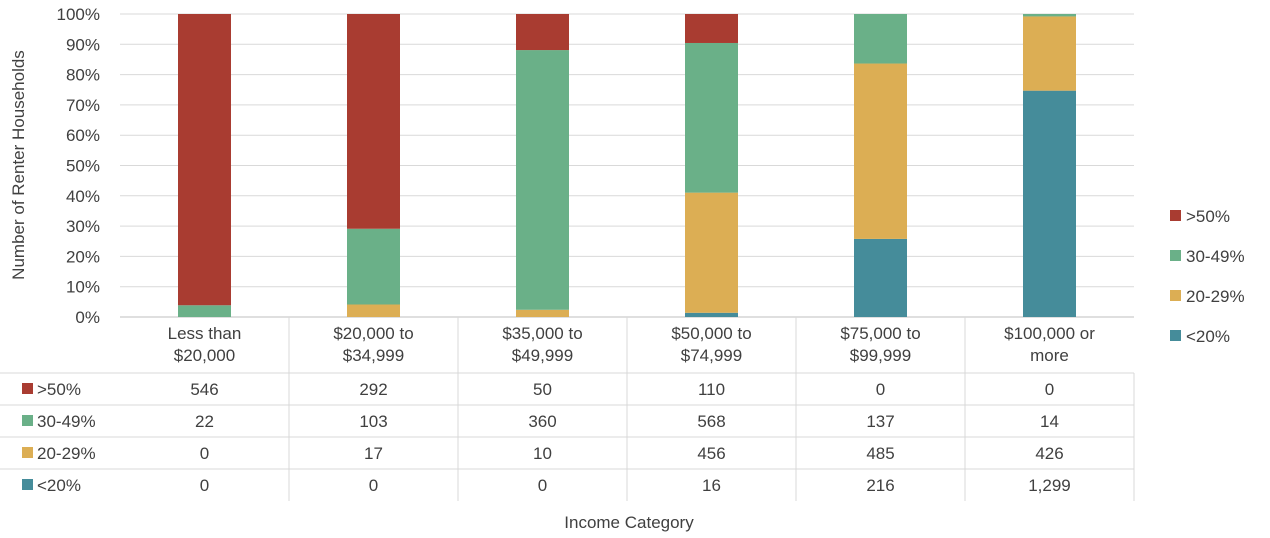 This screenshot has height=538, width=1270. Describe the element at coordinates (83, 135) in the screenshot. I see `y-tick-label: 60%` at that location.